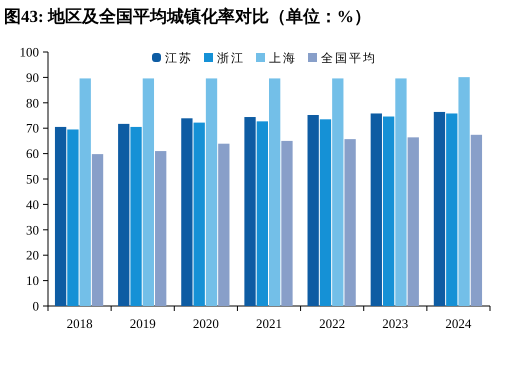 This screenshot has height=366, width=509. Describe the element at coordinates (395, 323) in the screenshot. I see `x-tick-label: 2023` at that location.